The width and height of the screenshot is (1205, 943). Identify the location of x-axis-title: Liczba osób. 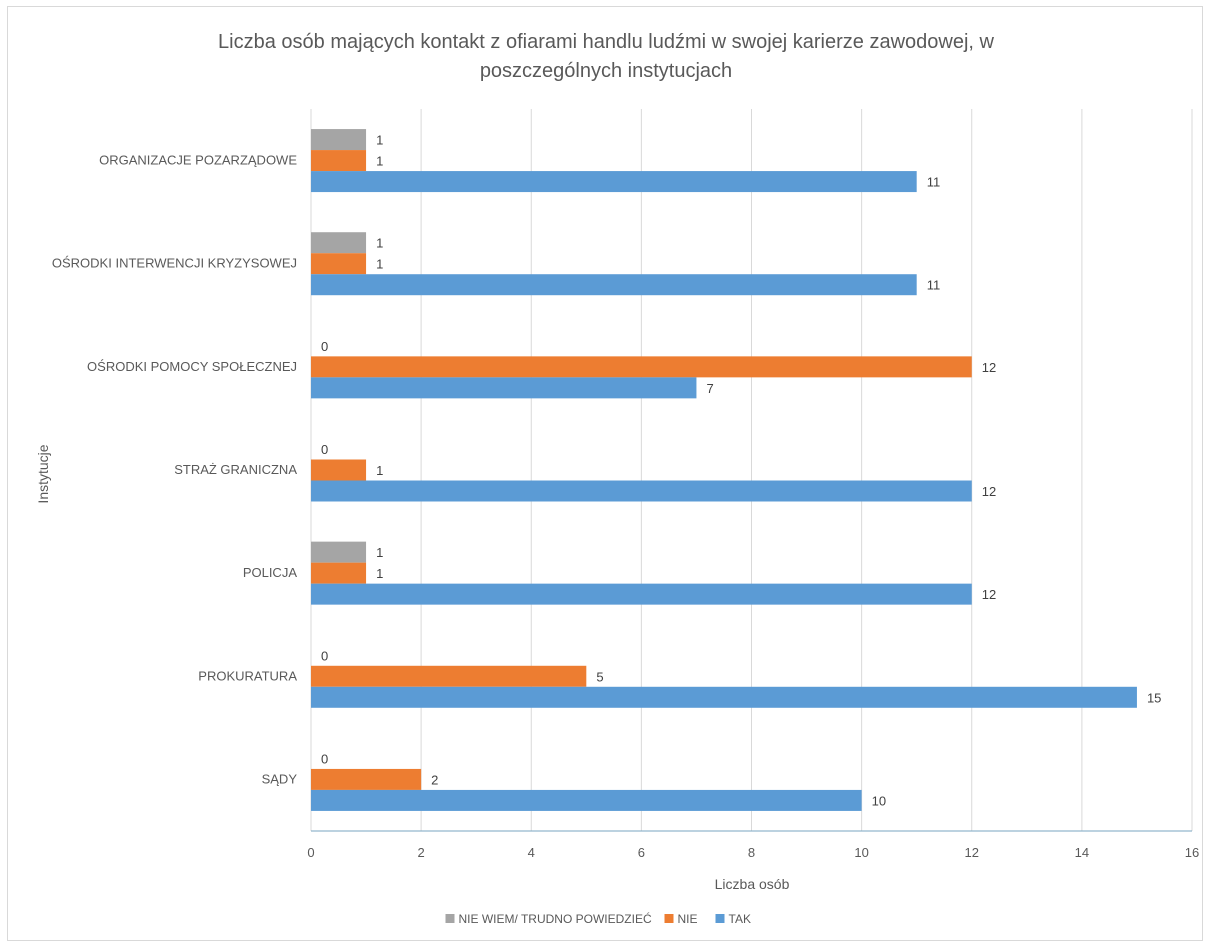
(752, 884).